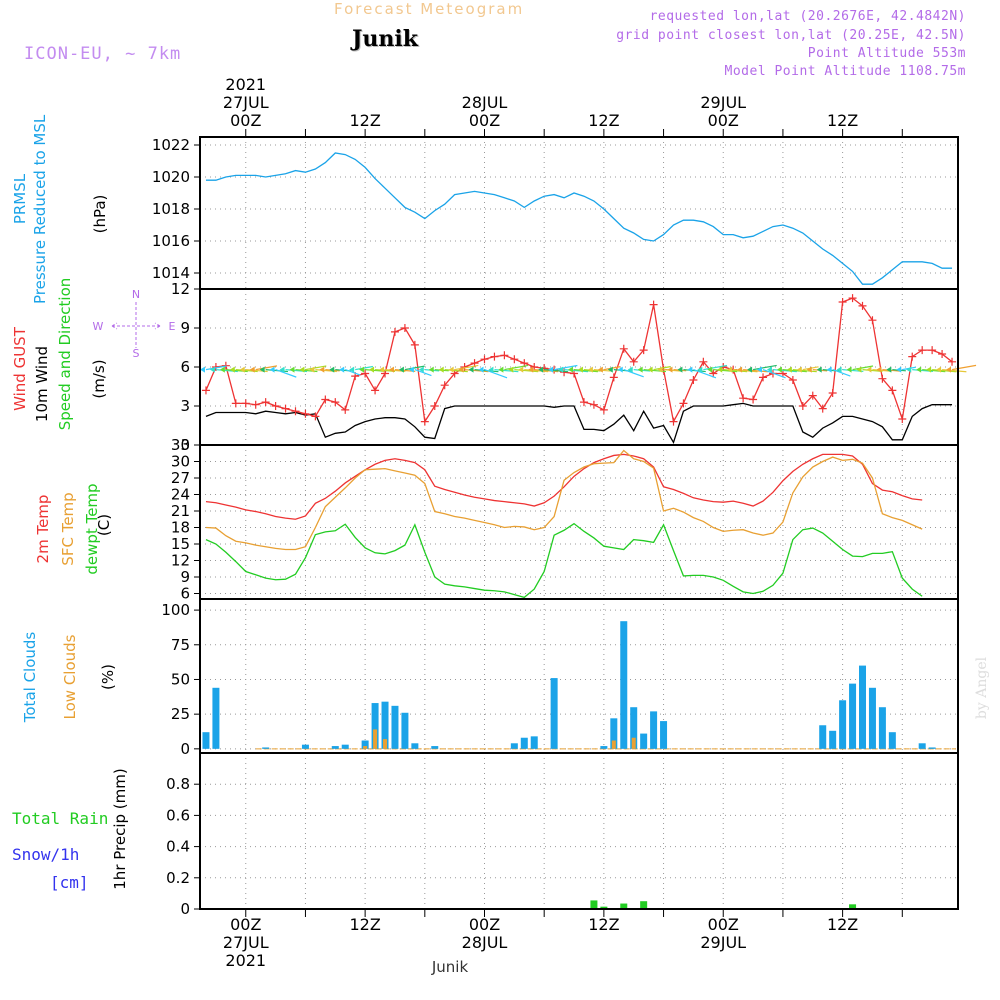  Describe the element at coordinates (807, 16) in the screenshot. I see `requested-coords: requested lon,lat (20.2676E, 42.4842N)` at that location.